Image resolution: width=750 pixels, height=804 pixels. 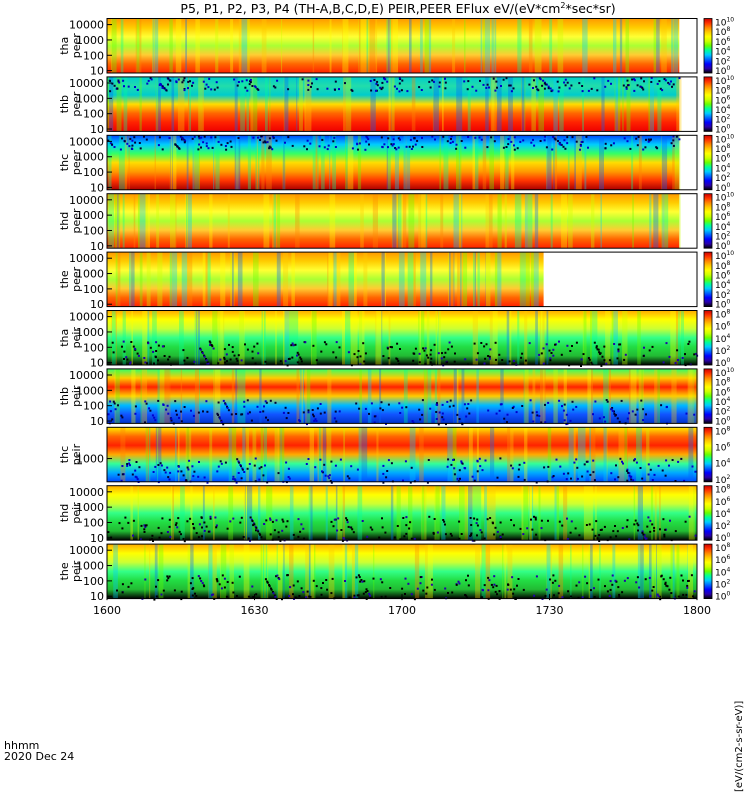 I want to click on panel-product-label: peer, so click(x=76, y=46).